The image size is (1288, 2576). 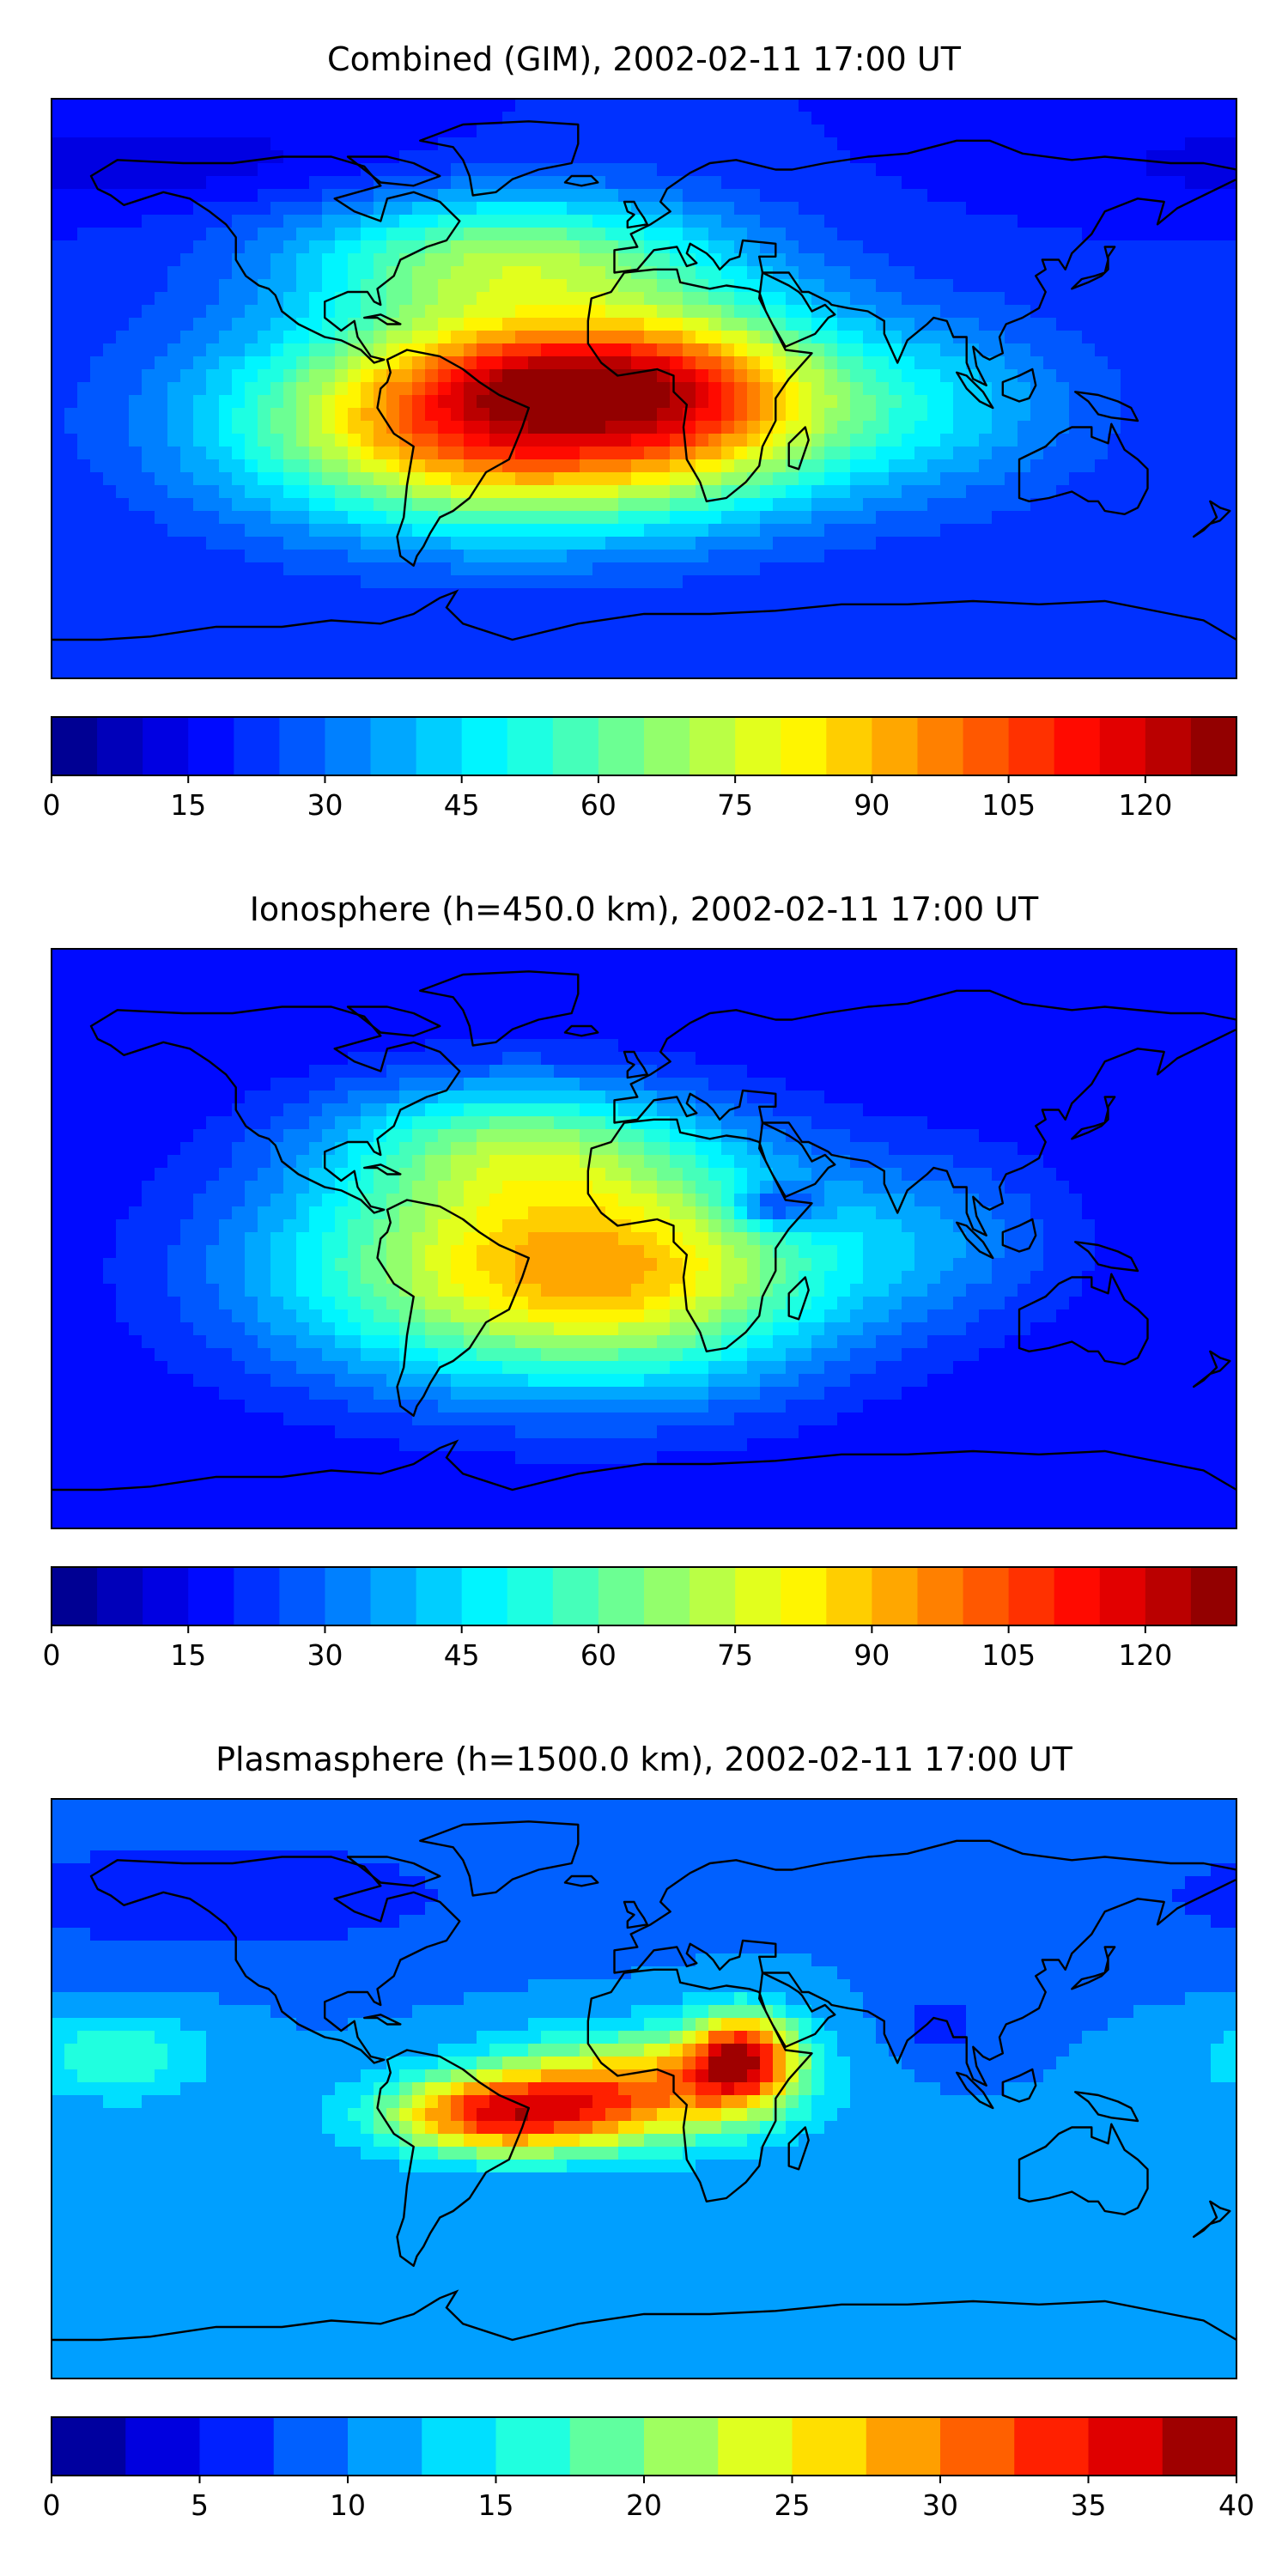 I want to click on colorbar-tick-label: 40, so click(x=1236, y=2505).